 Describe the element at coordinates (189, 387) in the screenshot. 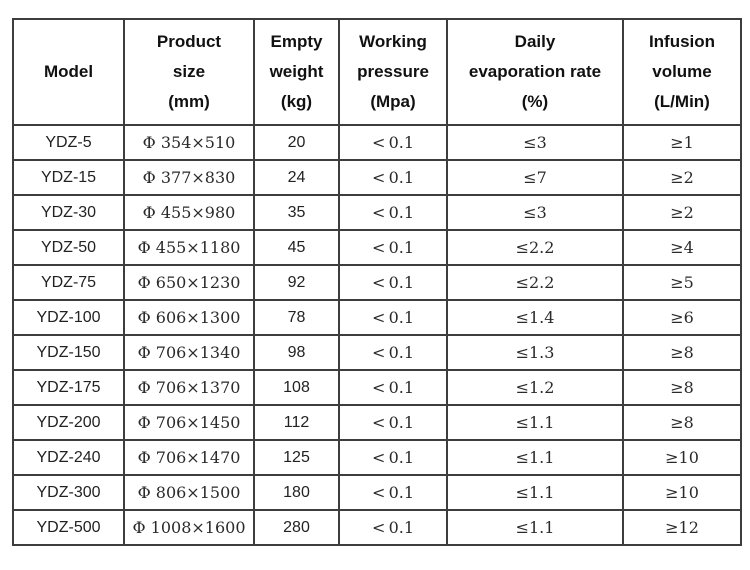

I see `cell-product-size: Φ 706×1370` at that location.